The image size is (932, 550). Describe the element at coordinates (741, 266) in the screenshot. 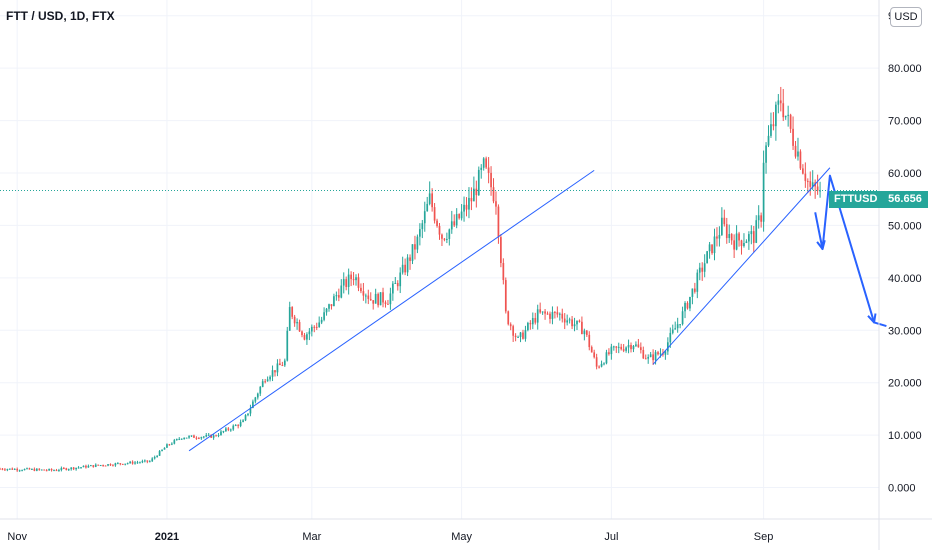

I see `trendline` at that location.